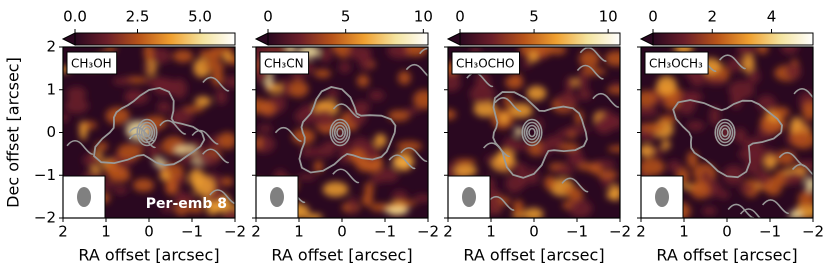 The width and height of the screenshot is (831, 276). I want to click on y-tick-label: 2, so click(51, 47).